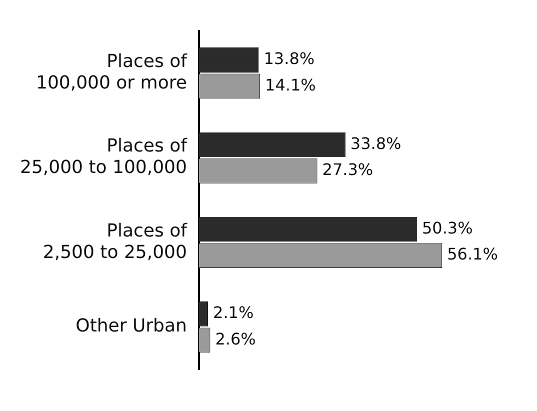 The image size is (537, 411). Describe the element at coordinates (235, 338) in the screenshot. I see `data-label: 2.6%` at that location.